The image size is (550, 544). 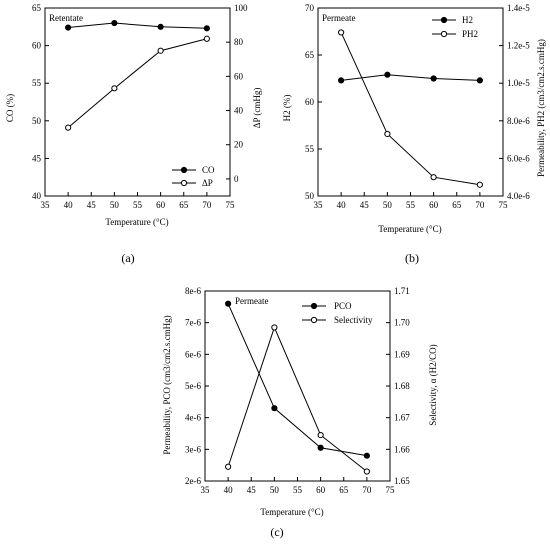 I want to click on panel-a-x-tick-label-70: 70, so click(x=207, y=205).